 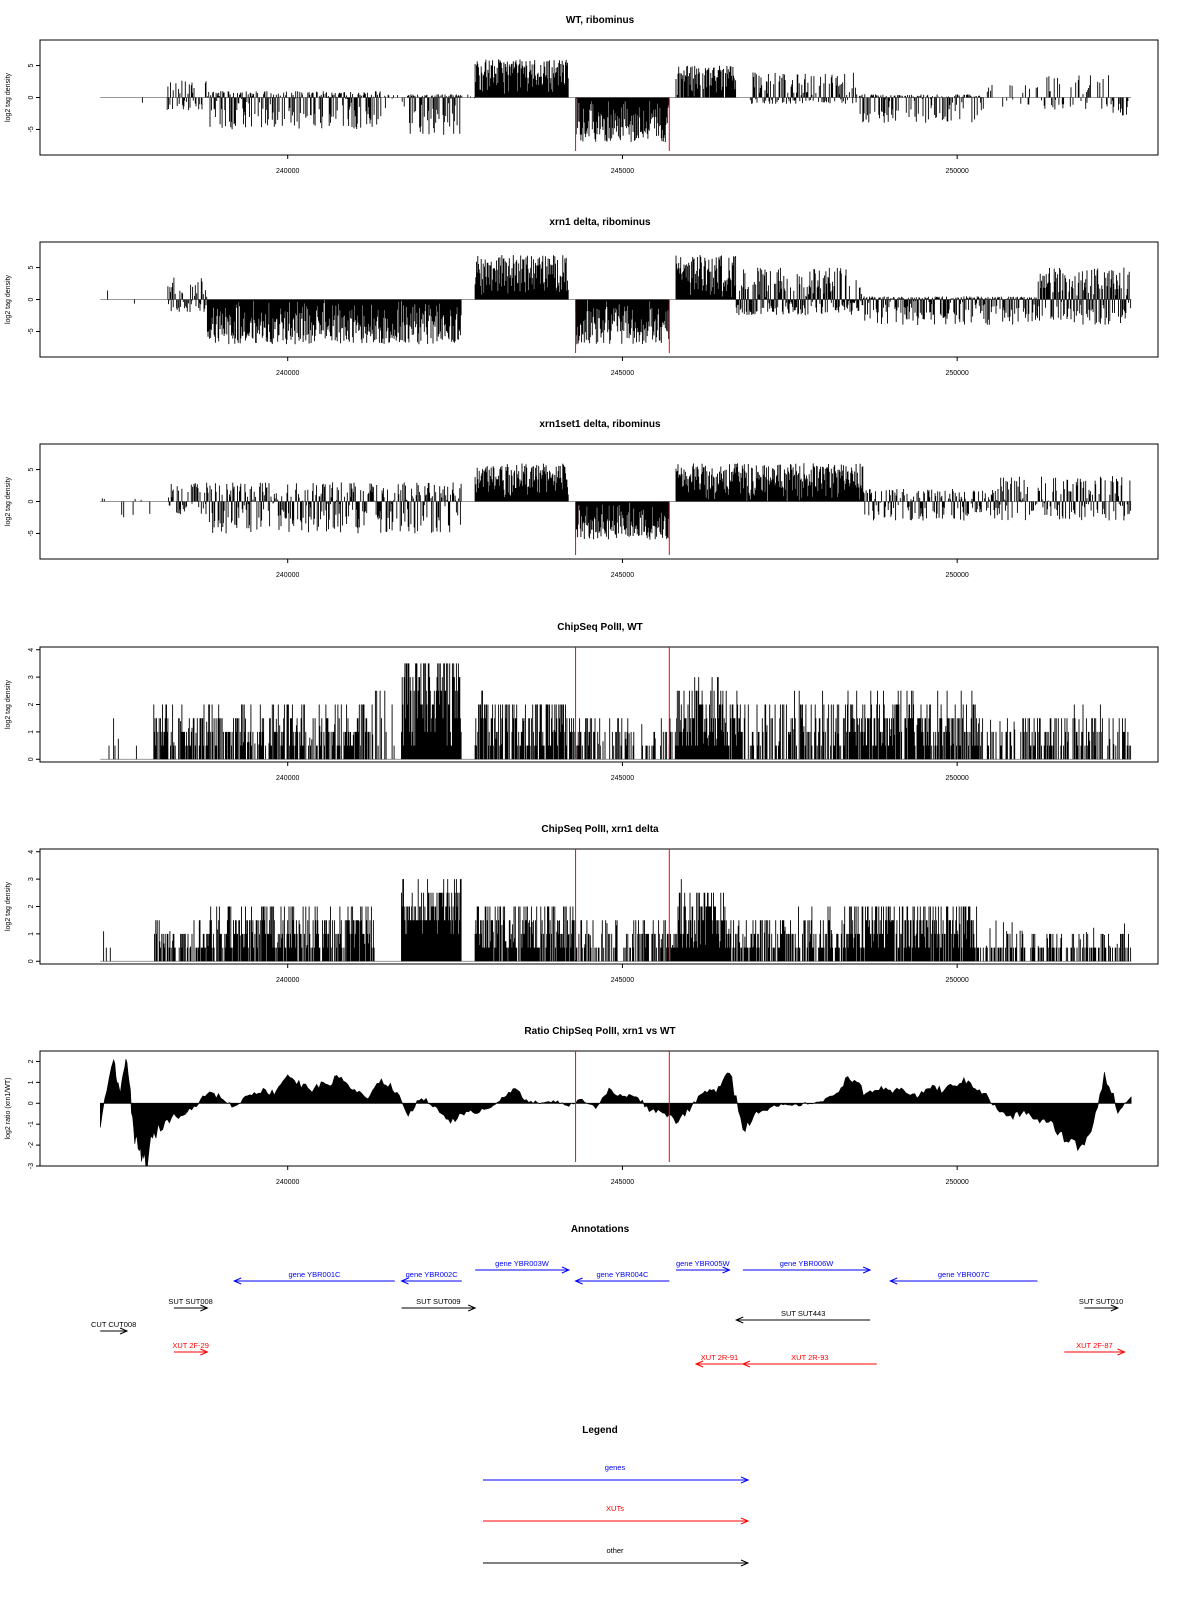 I want to click on legend-label: genes, so click(x=615, y=1467).